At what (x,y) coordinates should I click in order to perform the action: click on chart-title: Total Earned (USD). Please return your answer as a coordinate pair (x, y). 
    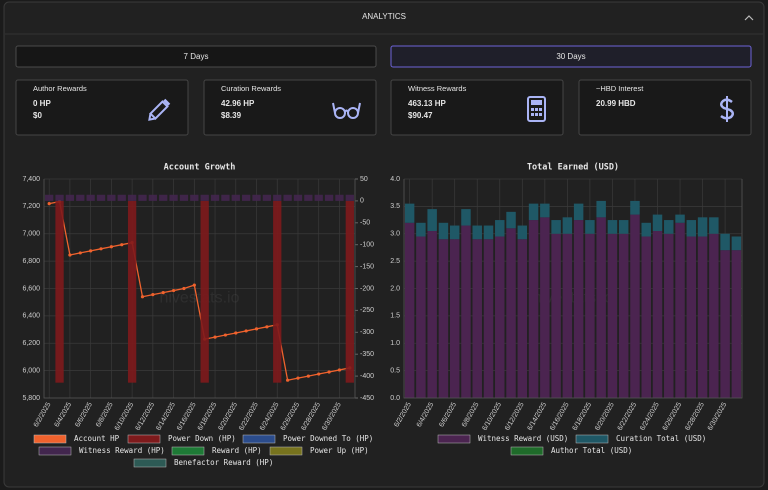
    Looking at the image, I should click on (573, 168).